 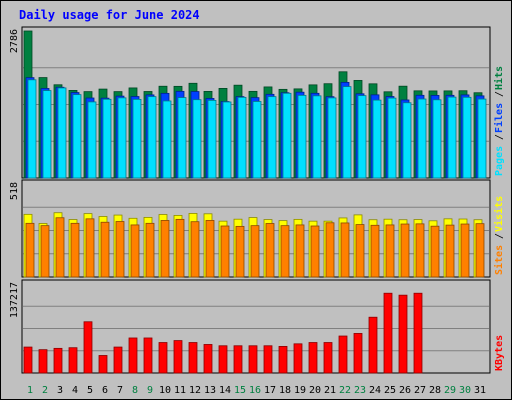 What do you see at coordinates (195, 390) in the screenshot?
I see `day-label: 12` at bounding box center [195, 390].